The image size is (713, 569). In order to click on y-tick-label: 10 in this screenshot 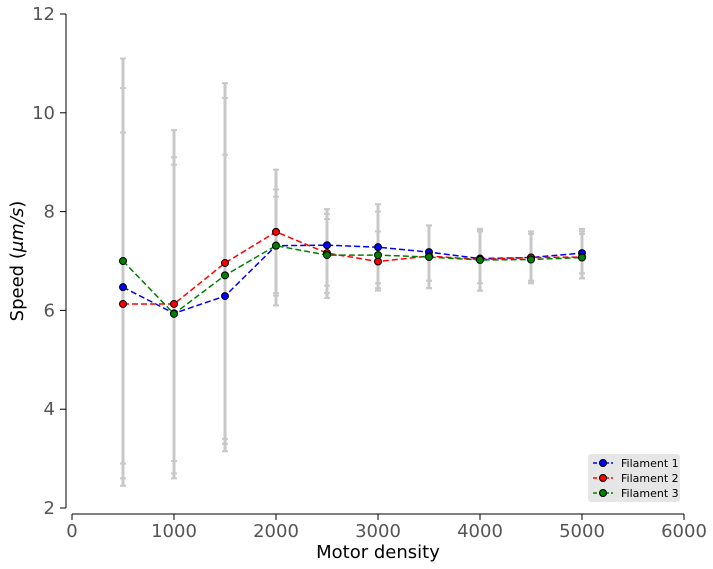, I will do `click(43, 113)`.